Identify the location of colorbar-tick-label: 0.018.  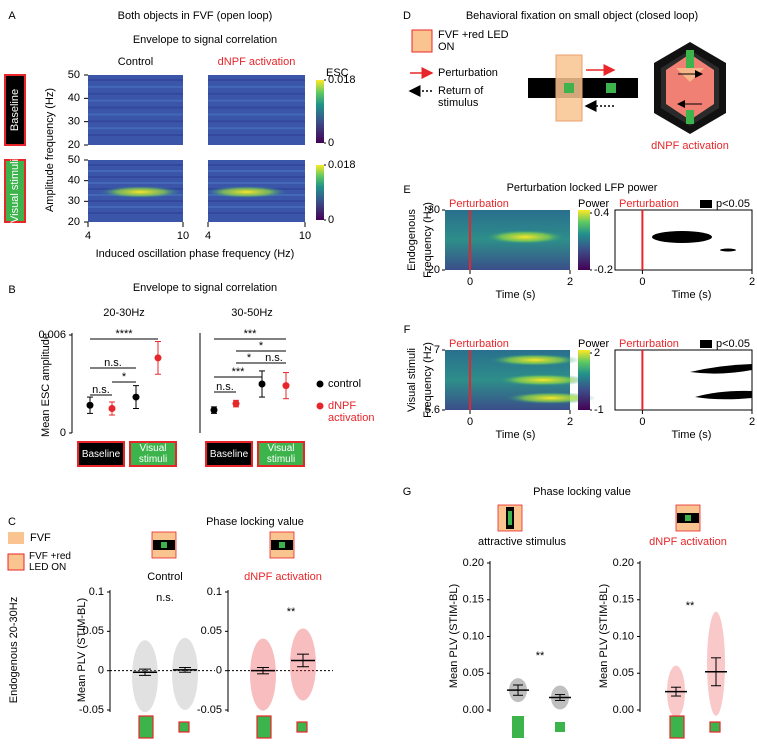
(342, 80).